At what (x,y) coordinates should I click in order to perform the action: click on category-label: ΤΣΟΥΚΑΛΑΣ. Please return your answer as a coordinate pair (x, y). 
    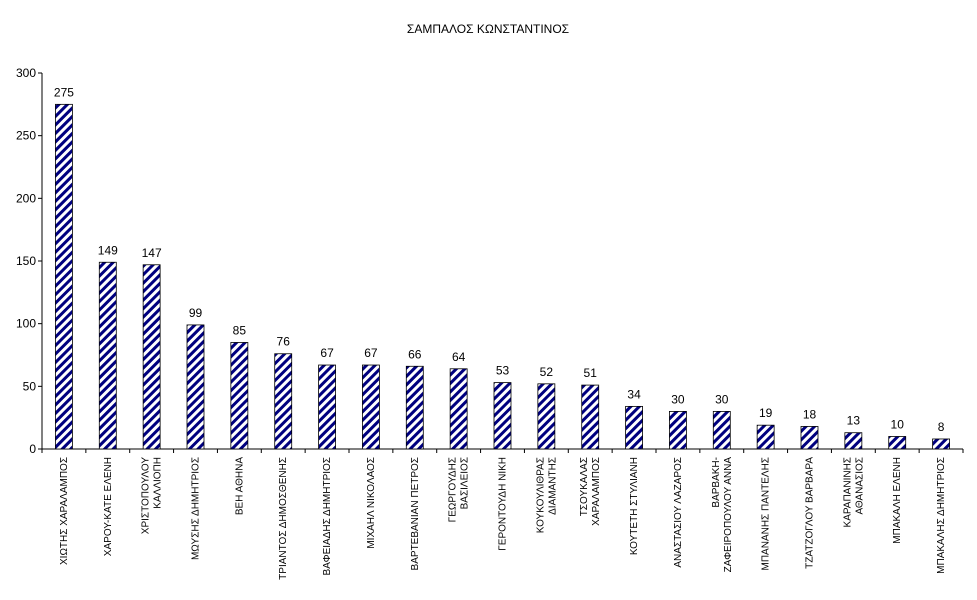
    Looking at the image, I should click on (584, 486).